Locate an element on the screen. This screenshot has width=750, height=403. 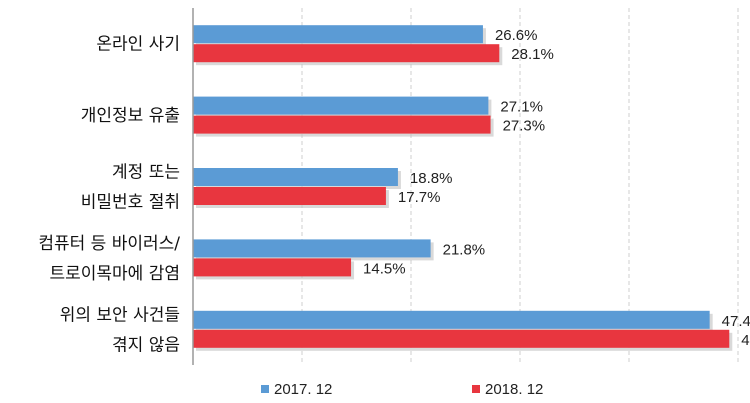
legend-label: 2017. 12 is located at coordinates (303, 389).